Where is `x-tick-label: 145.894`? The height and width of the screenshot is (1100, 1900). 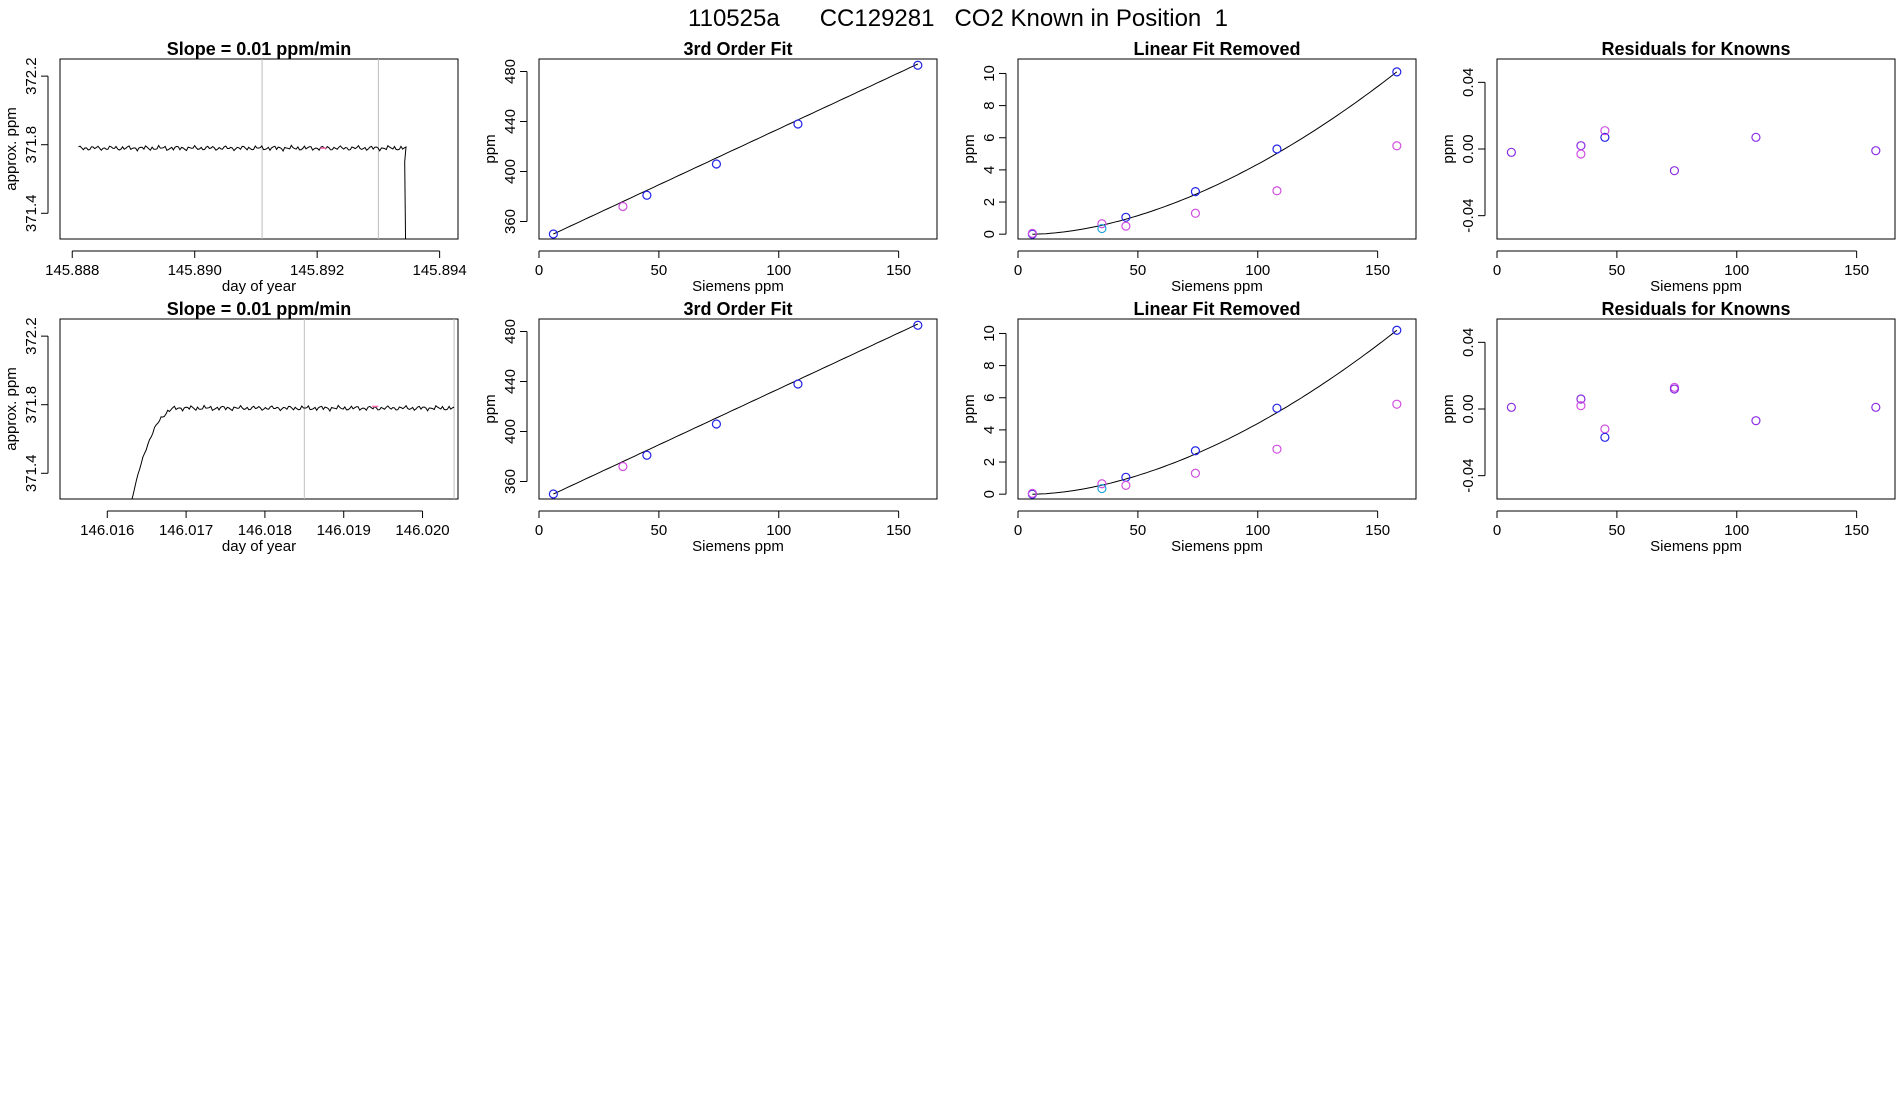 x-tick-label: 145.894 is located at coordinates (440, 270).